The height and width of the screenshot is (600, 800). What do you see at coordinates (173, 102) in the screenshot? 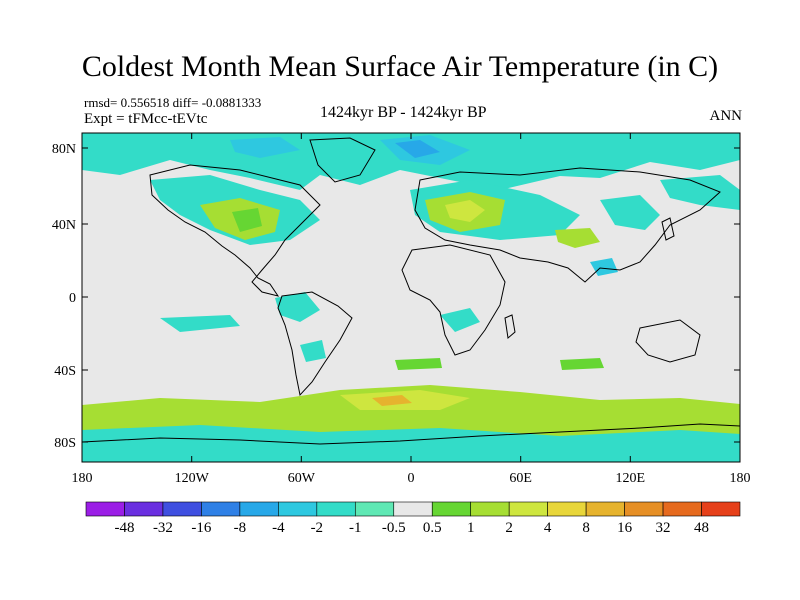
I see `stats-line: rmsd= 0.556518 diff= -0.0881333` at bounding box center [173, 102].